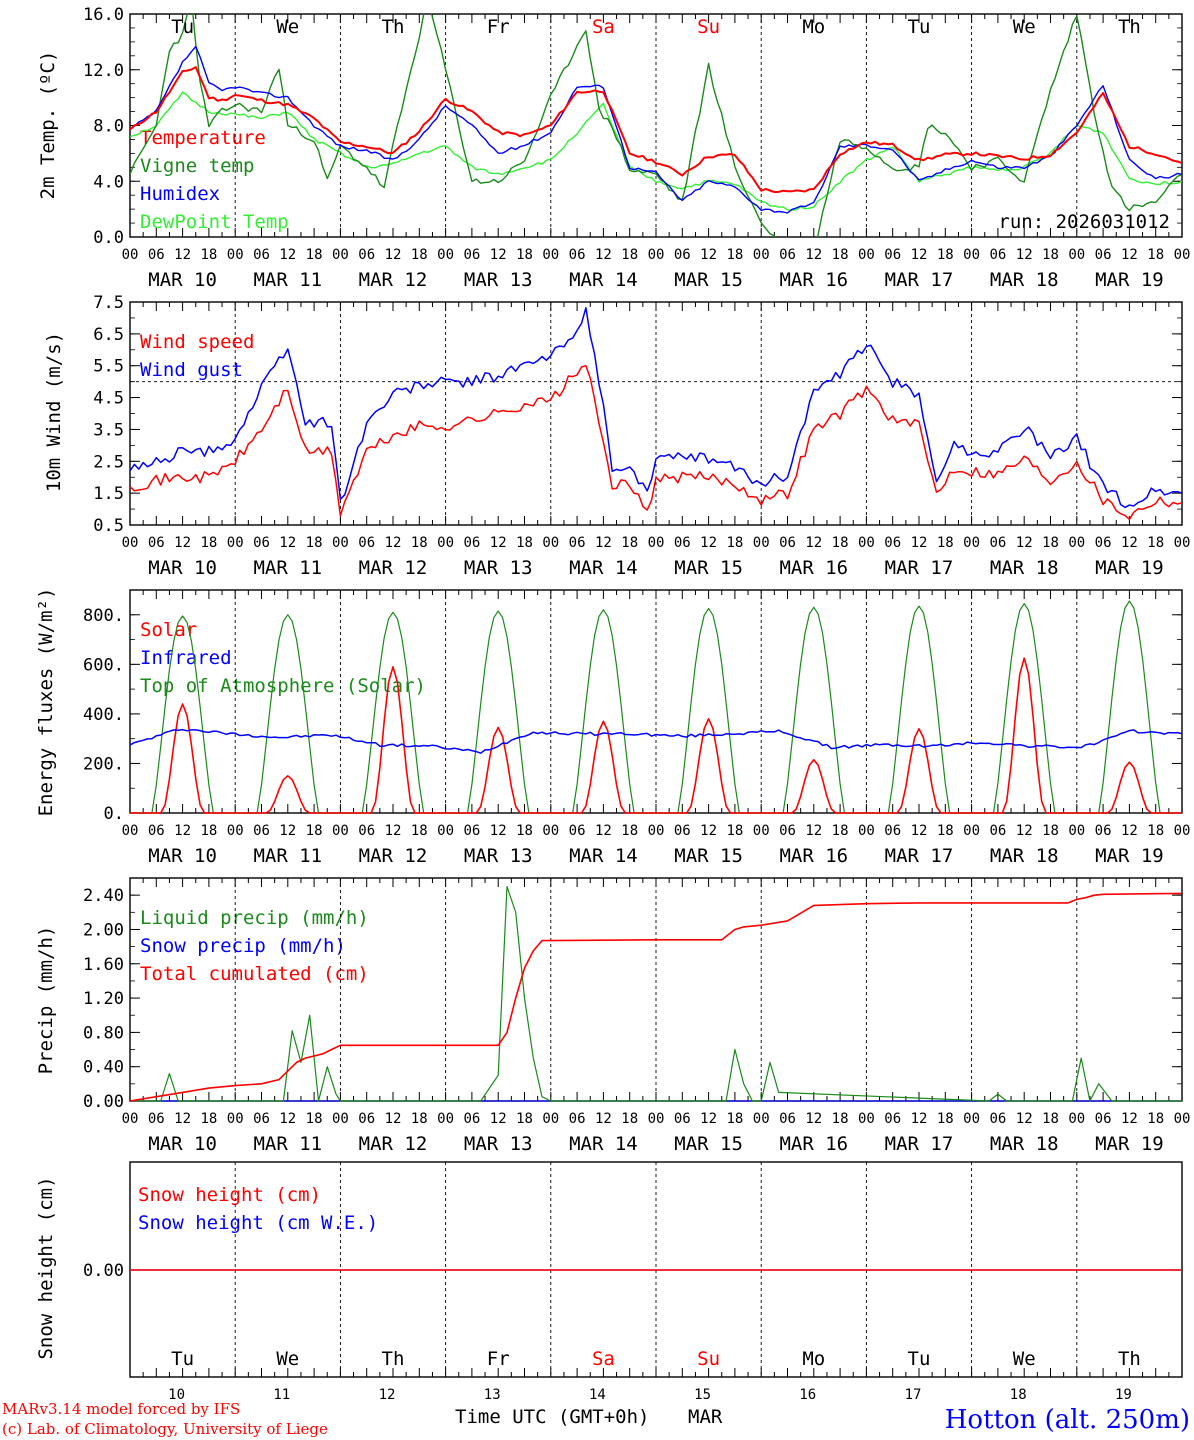 The image size is (1194, 1440). I want to click on temp-series-temperature, so click(656, 130).